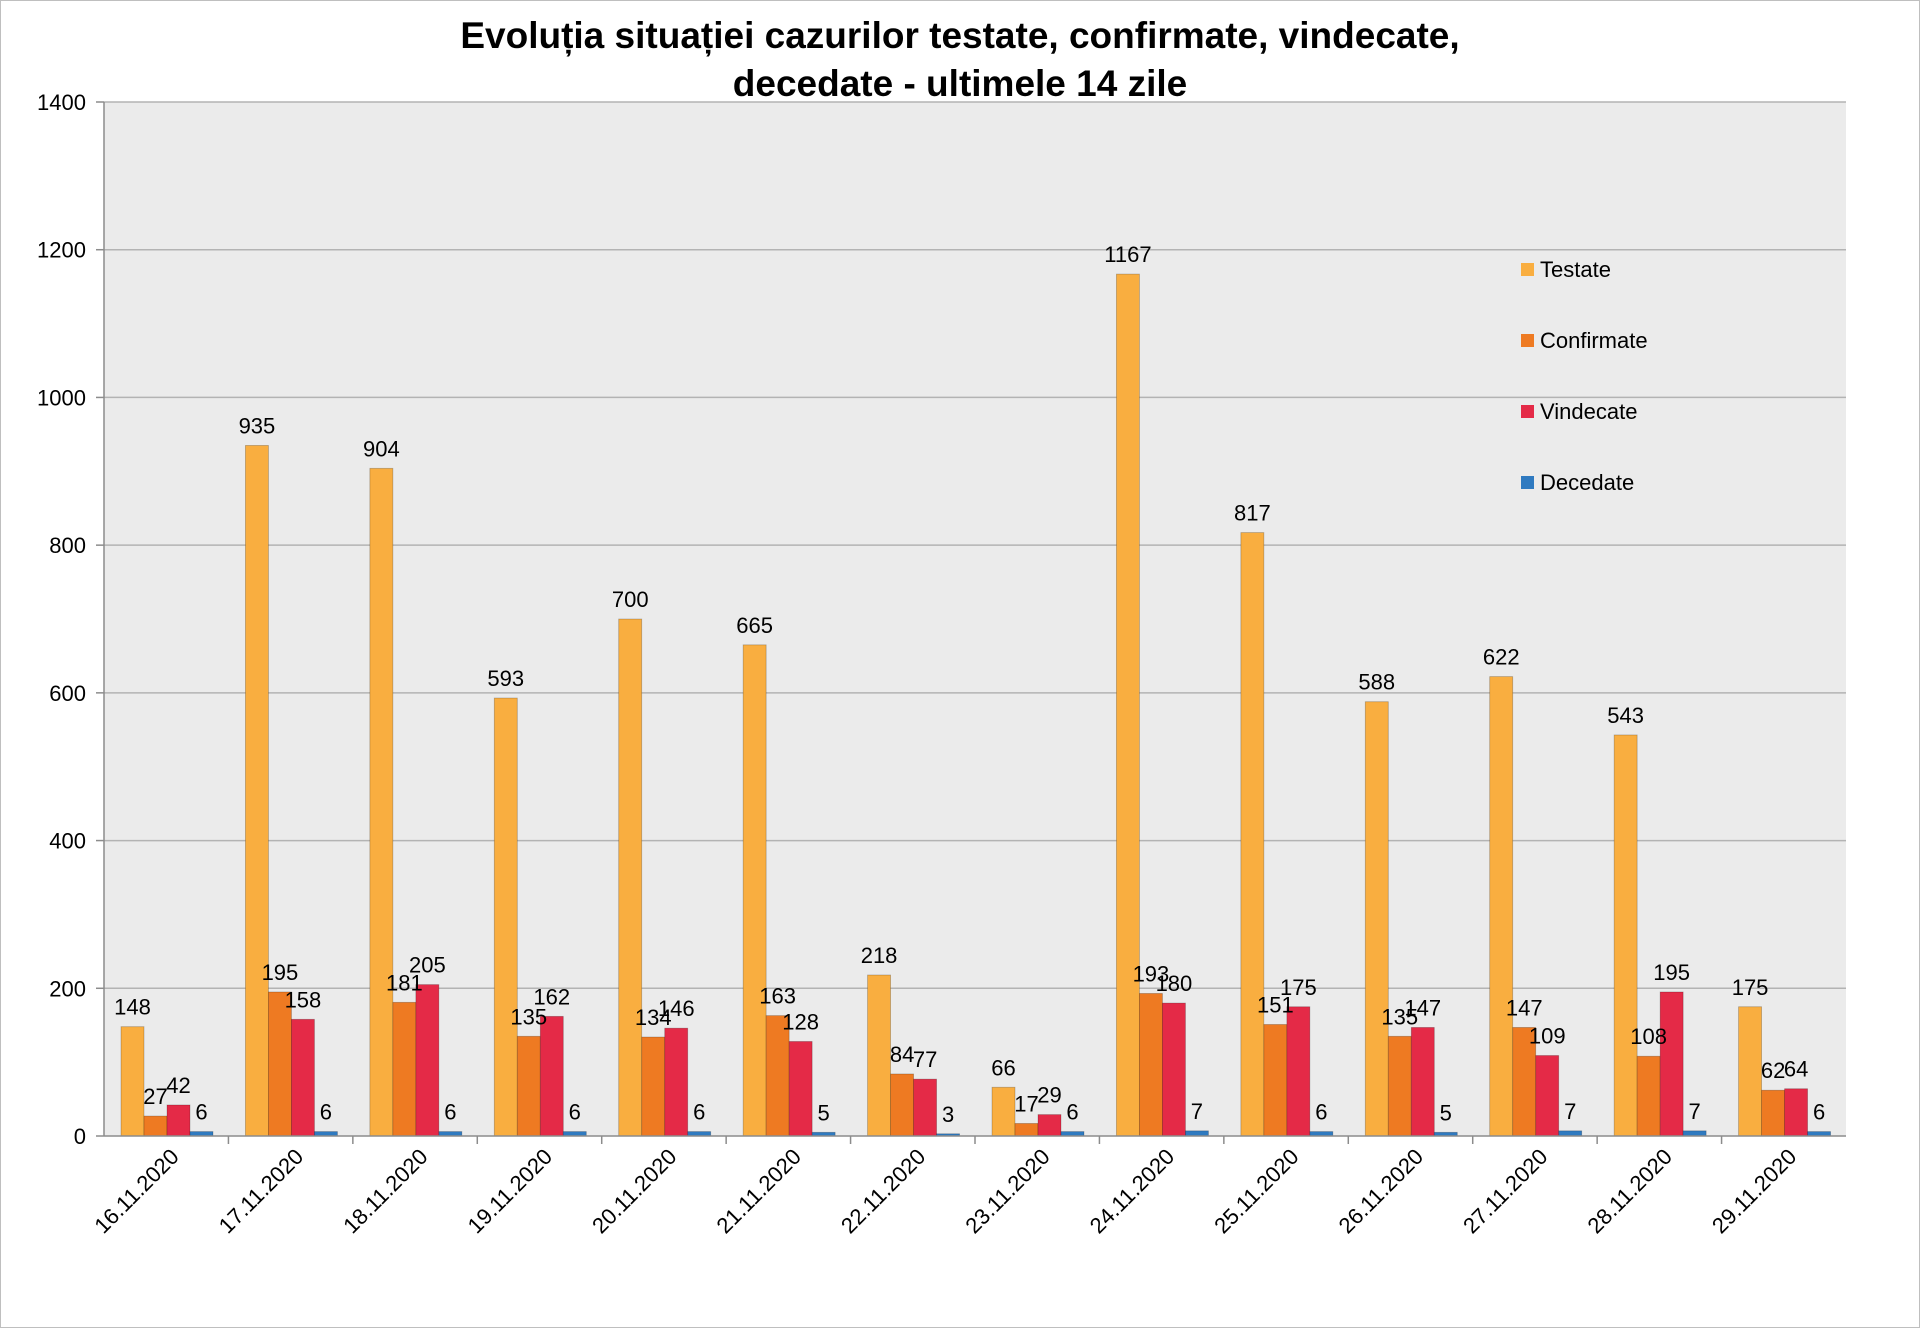  What do you see at coordinates (824, 1112) in the screenshot?
I see `data-label-decedate: 5` at bounding box center [824, 1112].